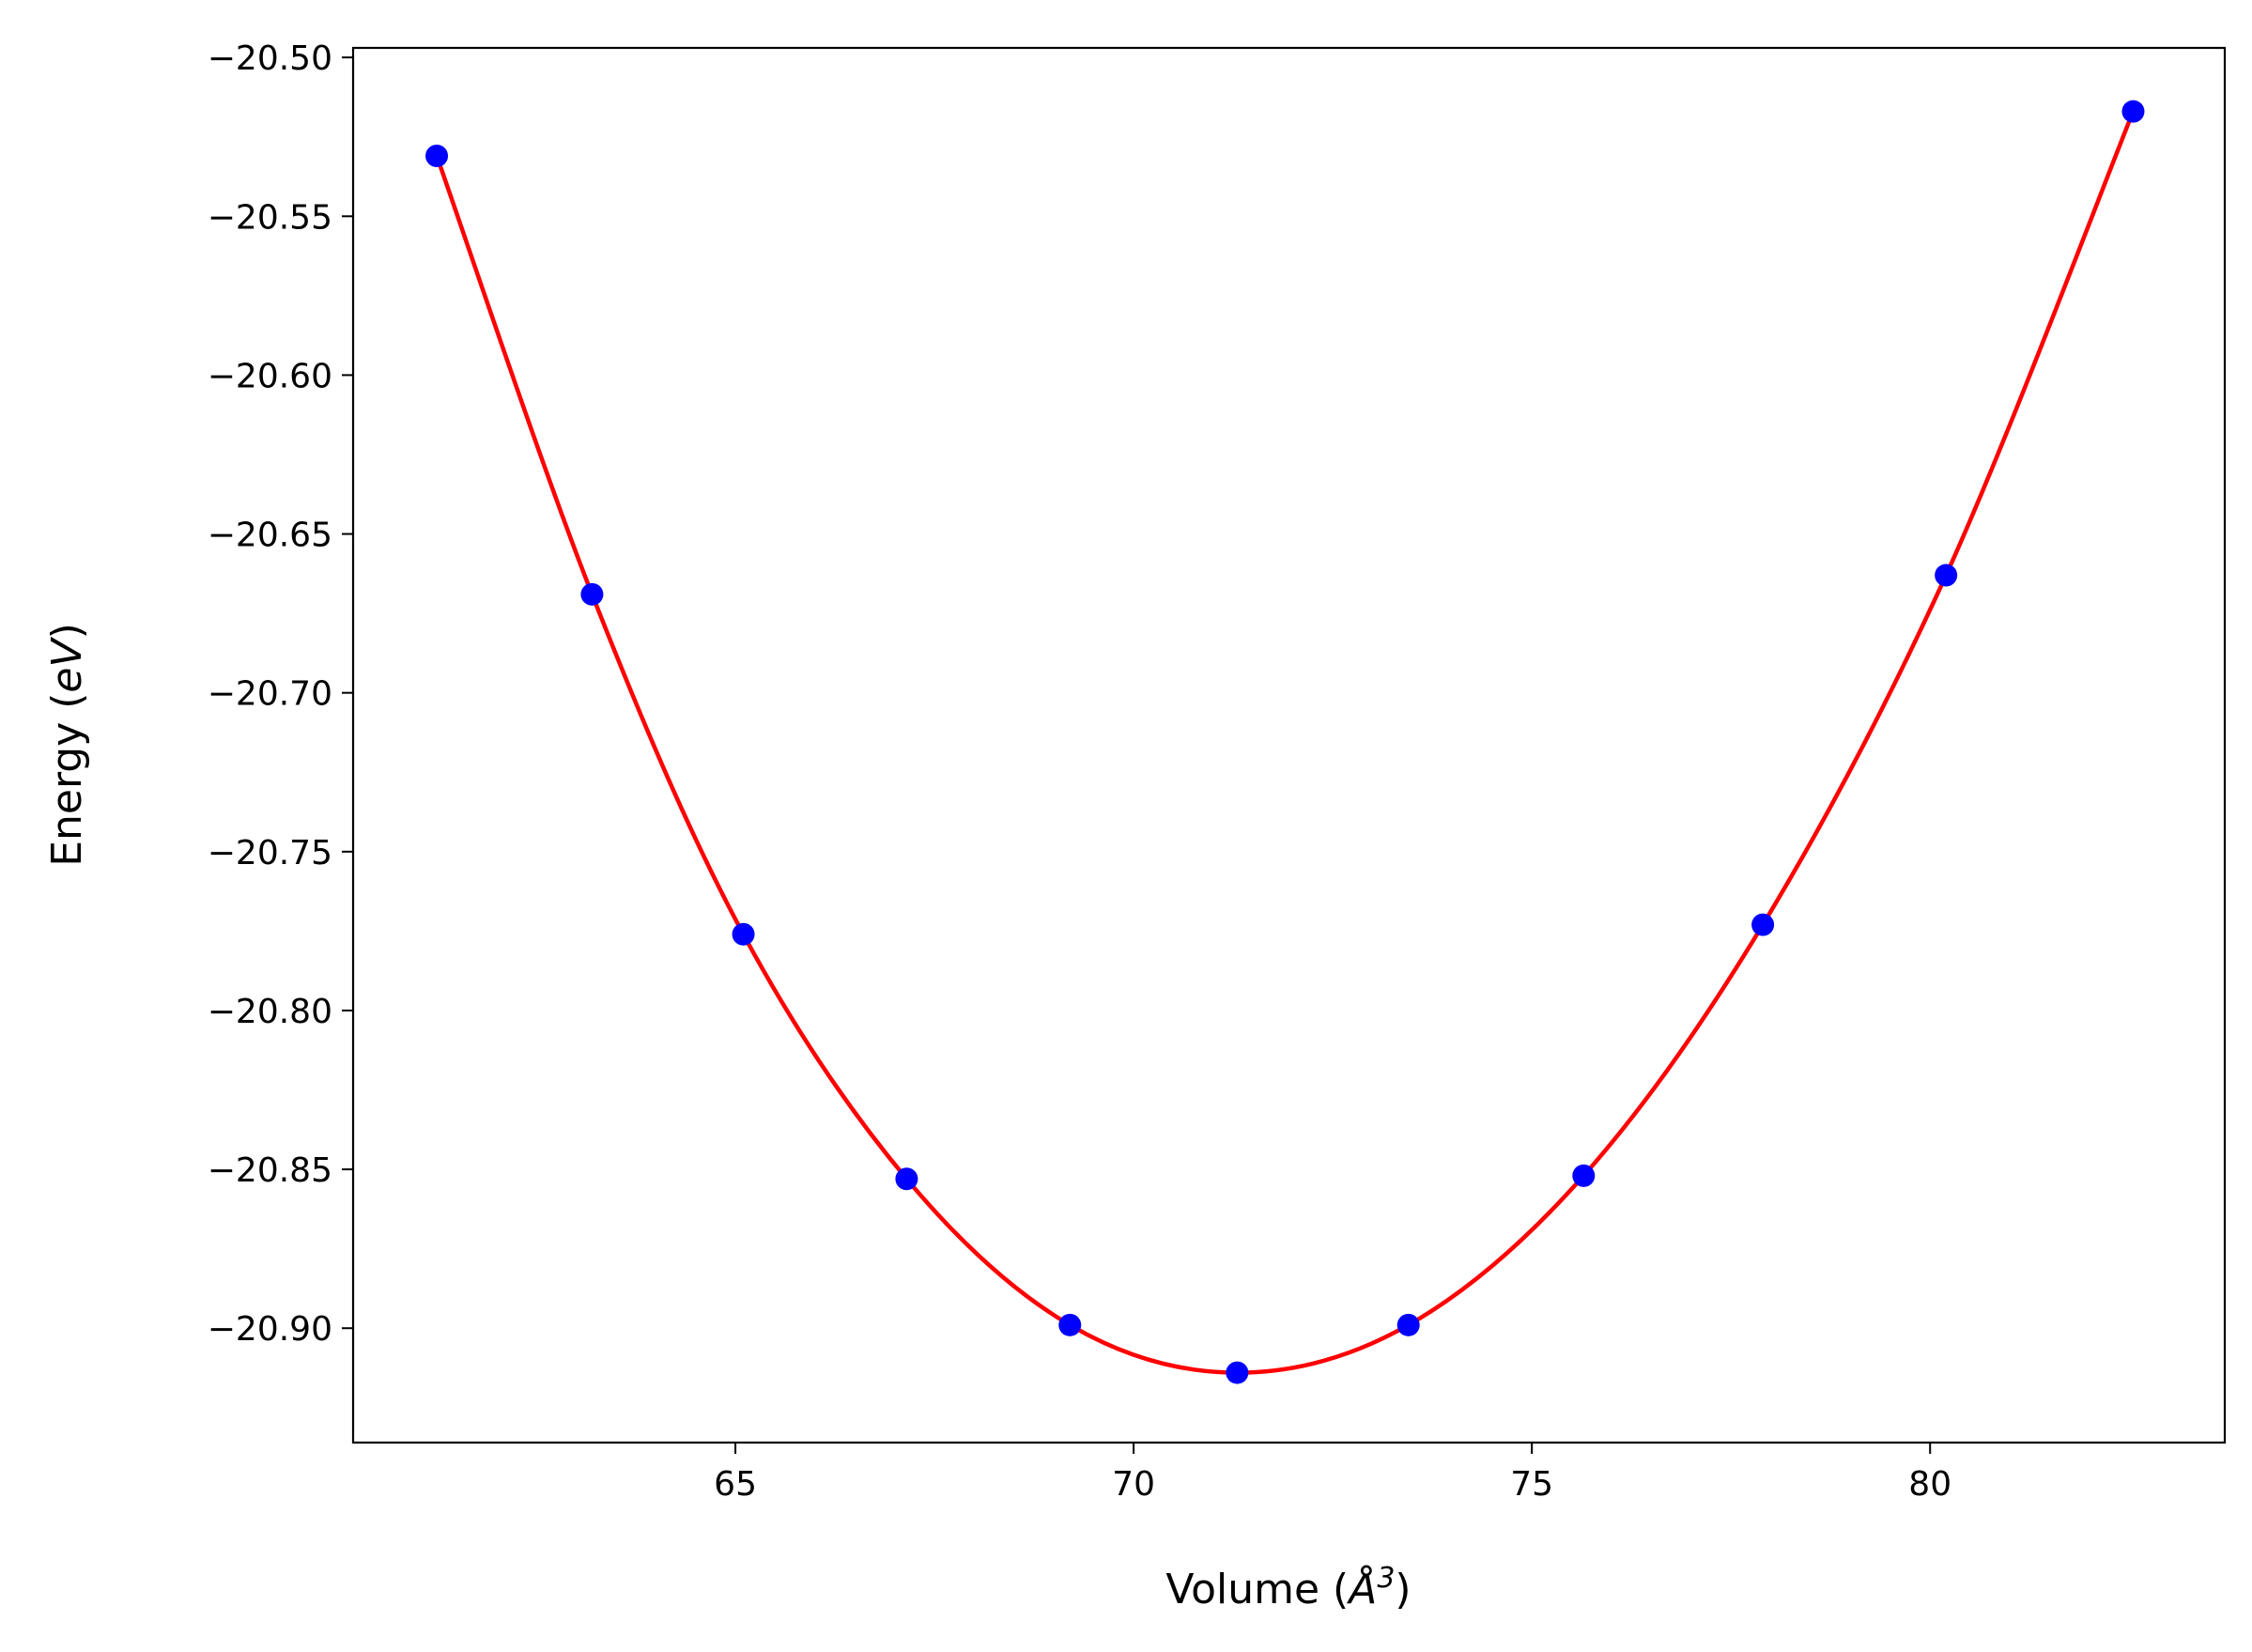 Image resolution: width=2252 pixels, height=1652 pixels. Describe the element at coordinates (1929, 1484) in the screenshot. I see `x-tick-label: 80` at that location.